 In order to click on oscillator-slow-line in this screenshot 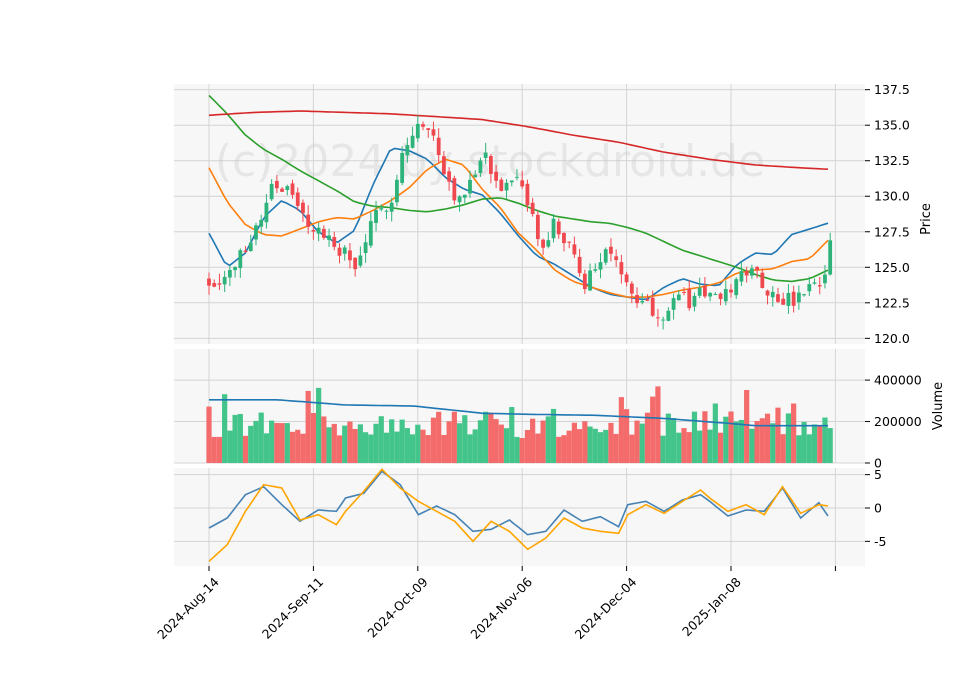, I will do `click(518, 515)`.